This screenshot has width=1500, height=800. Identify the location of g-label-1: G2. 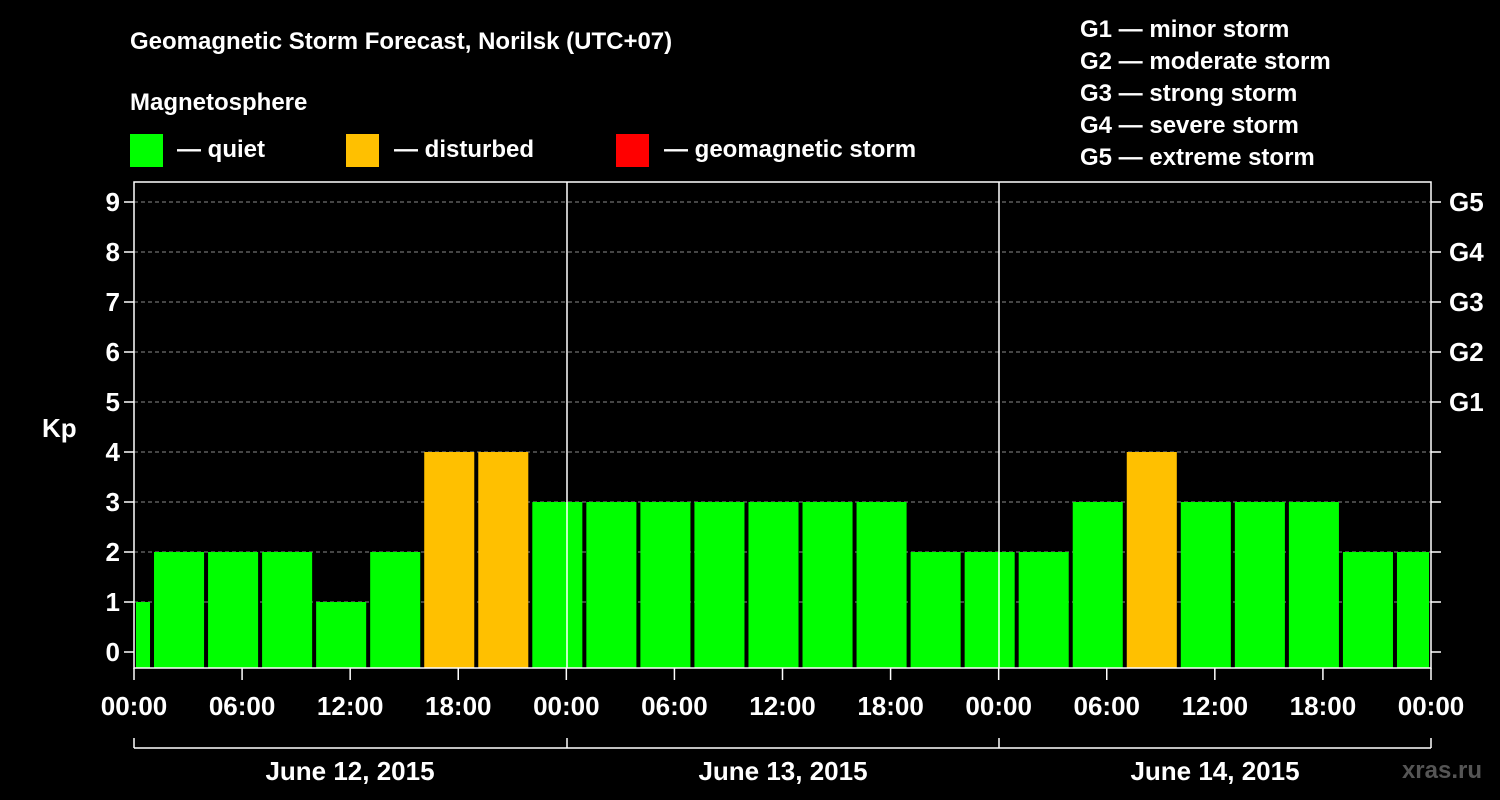
(1466, 352).